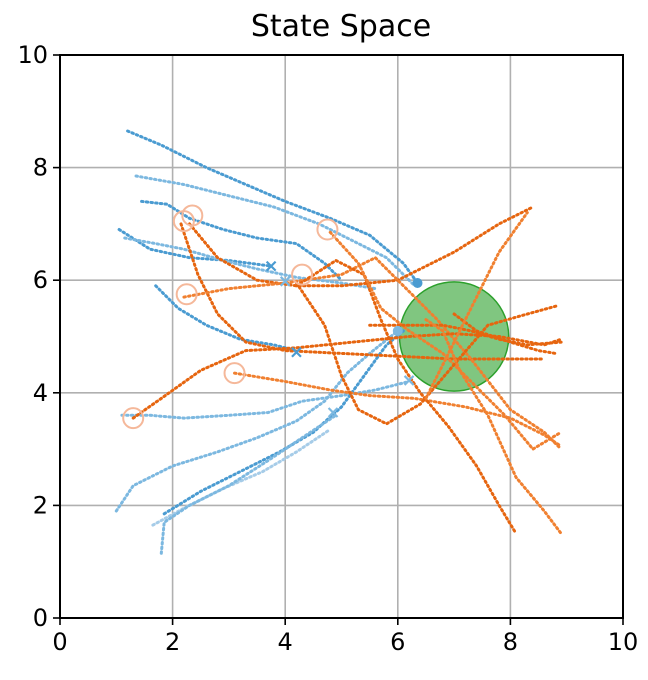  I want to click on y-tick-label: 0, so click(40, 618).